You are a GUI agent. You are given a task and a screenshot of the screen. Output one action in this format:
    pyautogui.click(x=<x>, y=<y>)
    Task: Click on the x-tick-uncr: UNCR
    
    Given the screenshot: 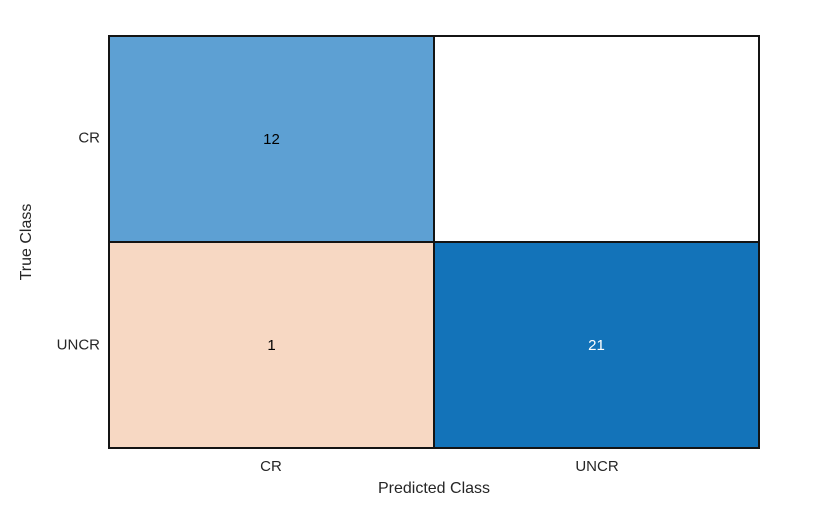 What is the action you would take?
    pyautogui.click(x=597, y=466)
    